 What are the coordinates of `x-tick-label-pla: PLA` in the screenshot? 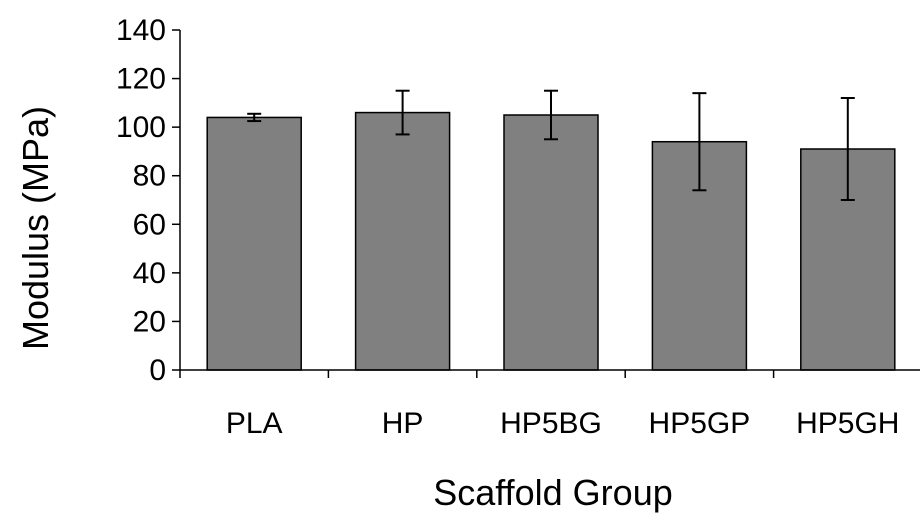 It's located at (254, 423).